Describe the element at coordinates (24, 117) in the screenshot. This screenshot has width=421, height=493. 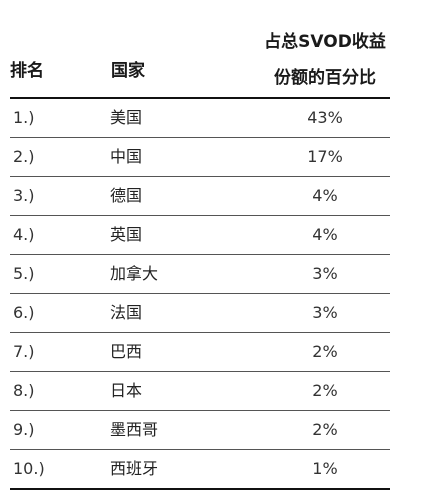
I see `rank-cell: 1.)` at that location.